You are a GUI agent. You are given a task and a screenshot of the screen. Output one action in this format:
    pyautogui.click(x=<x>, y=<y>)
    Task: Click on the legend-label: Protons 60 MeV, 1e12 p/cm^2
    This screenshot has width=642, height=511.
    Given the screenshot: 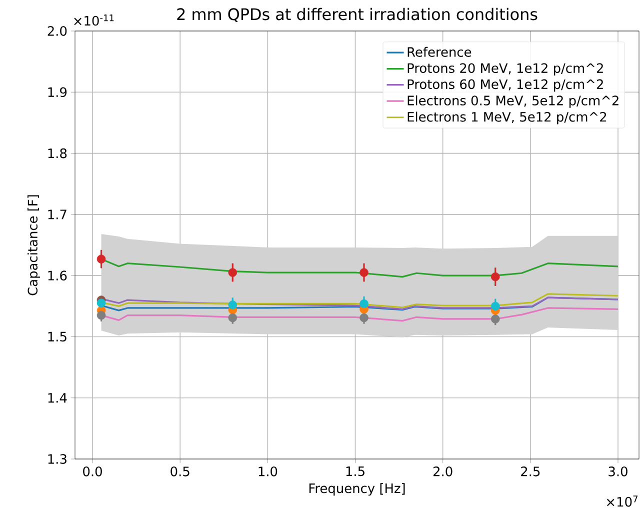 What is the action you would take?
    pyautogui.click(x=505, y=85)
    